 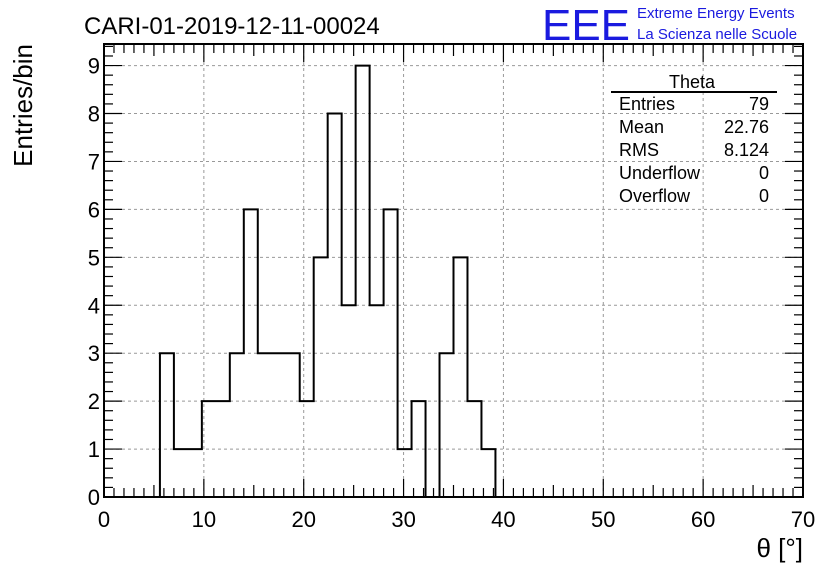 What do you see at coordinates (641, 127) in the screenshot?
I see `stats-row-label: Mean` at bounding box center [641, 127].